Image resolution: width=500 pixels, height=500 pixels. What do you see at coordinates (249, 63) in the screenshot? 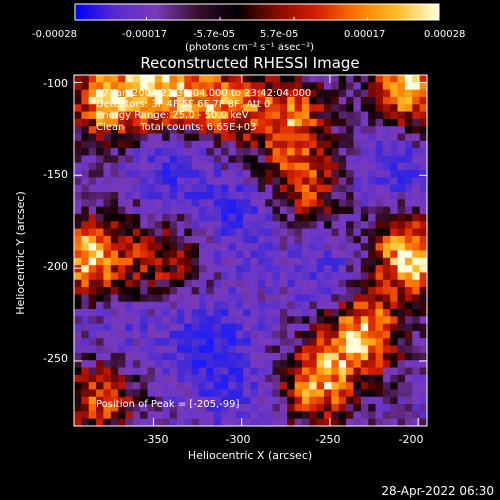
I see `chart-title: Reconstructed RHESSI Image` at bounding box center [249, 63].